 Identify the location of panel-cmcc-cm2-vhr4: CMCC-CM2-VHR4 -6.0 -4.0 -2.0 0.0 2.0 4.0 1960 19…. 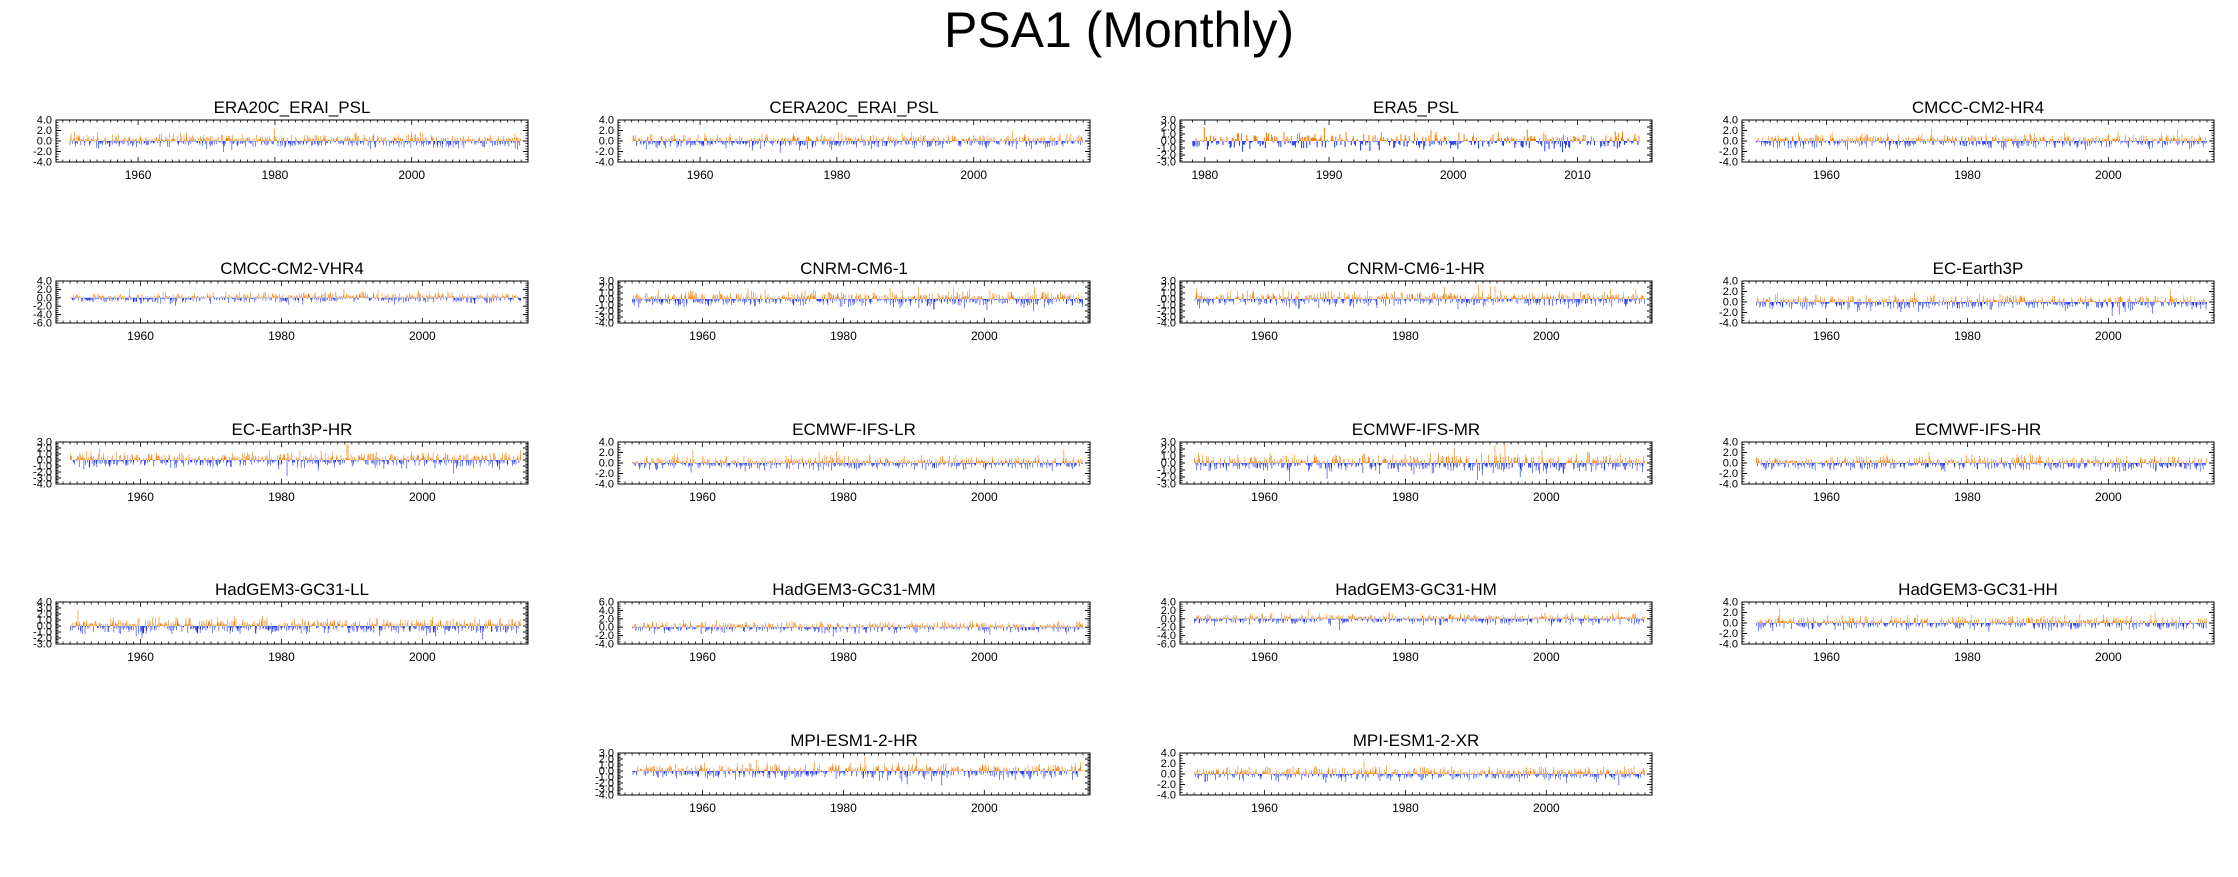
(281, 315).